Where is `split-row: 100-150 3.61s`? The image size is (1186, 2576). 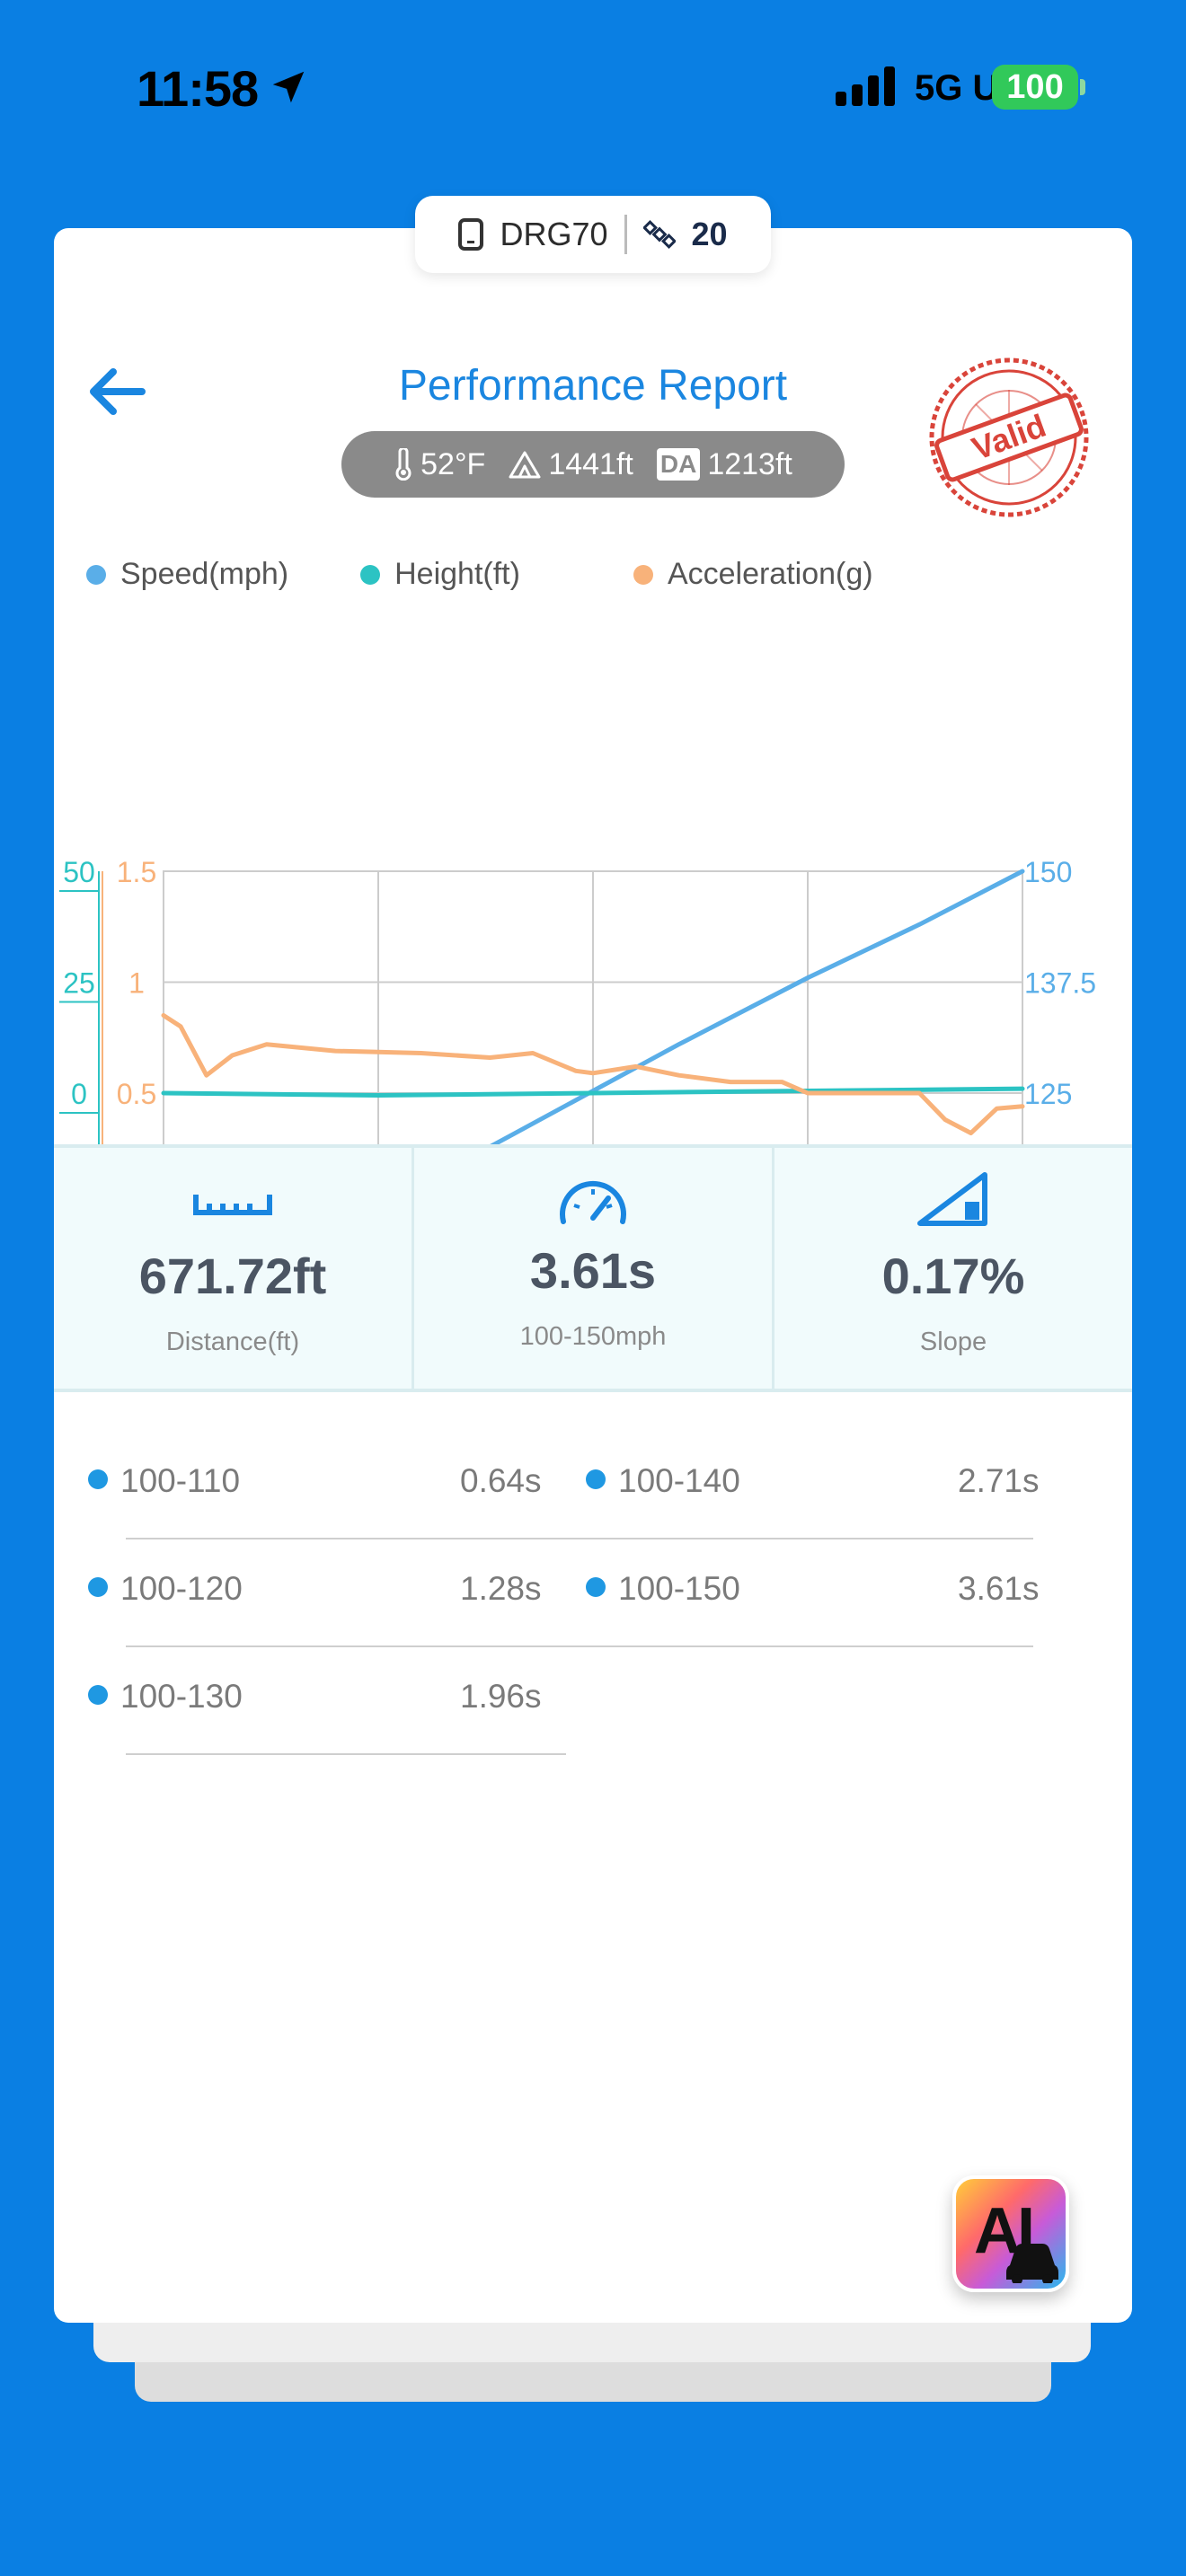
split-row: 100-150 3.61s is located at coordinates (590, 1602).